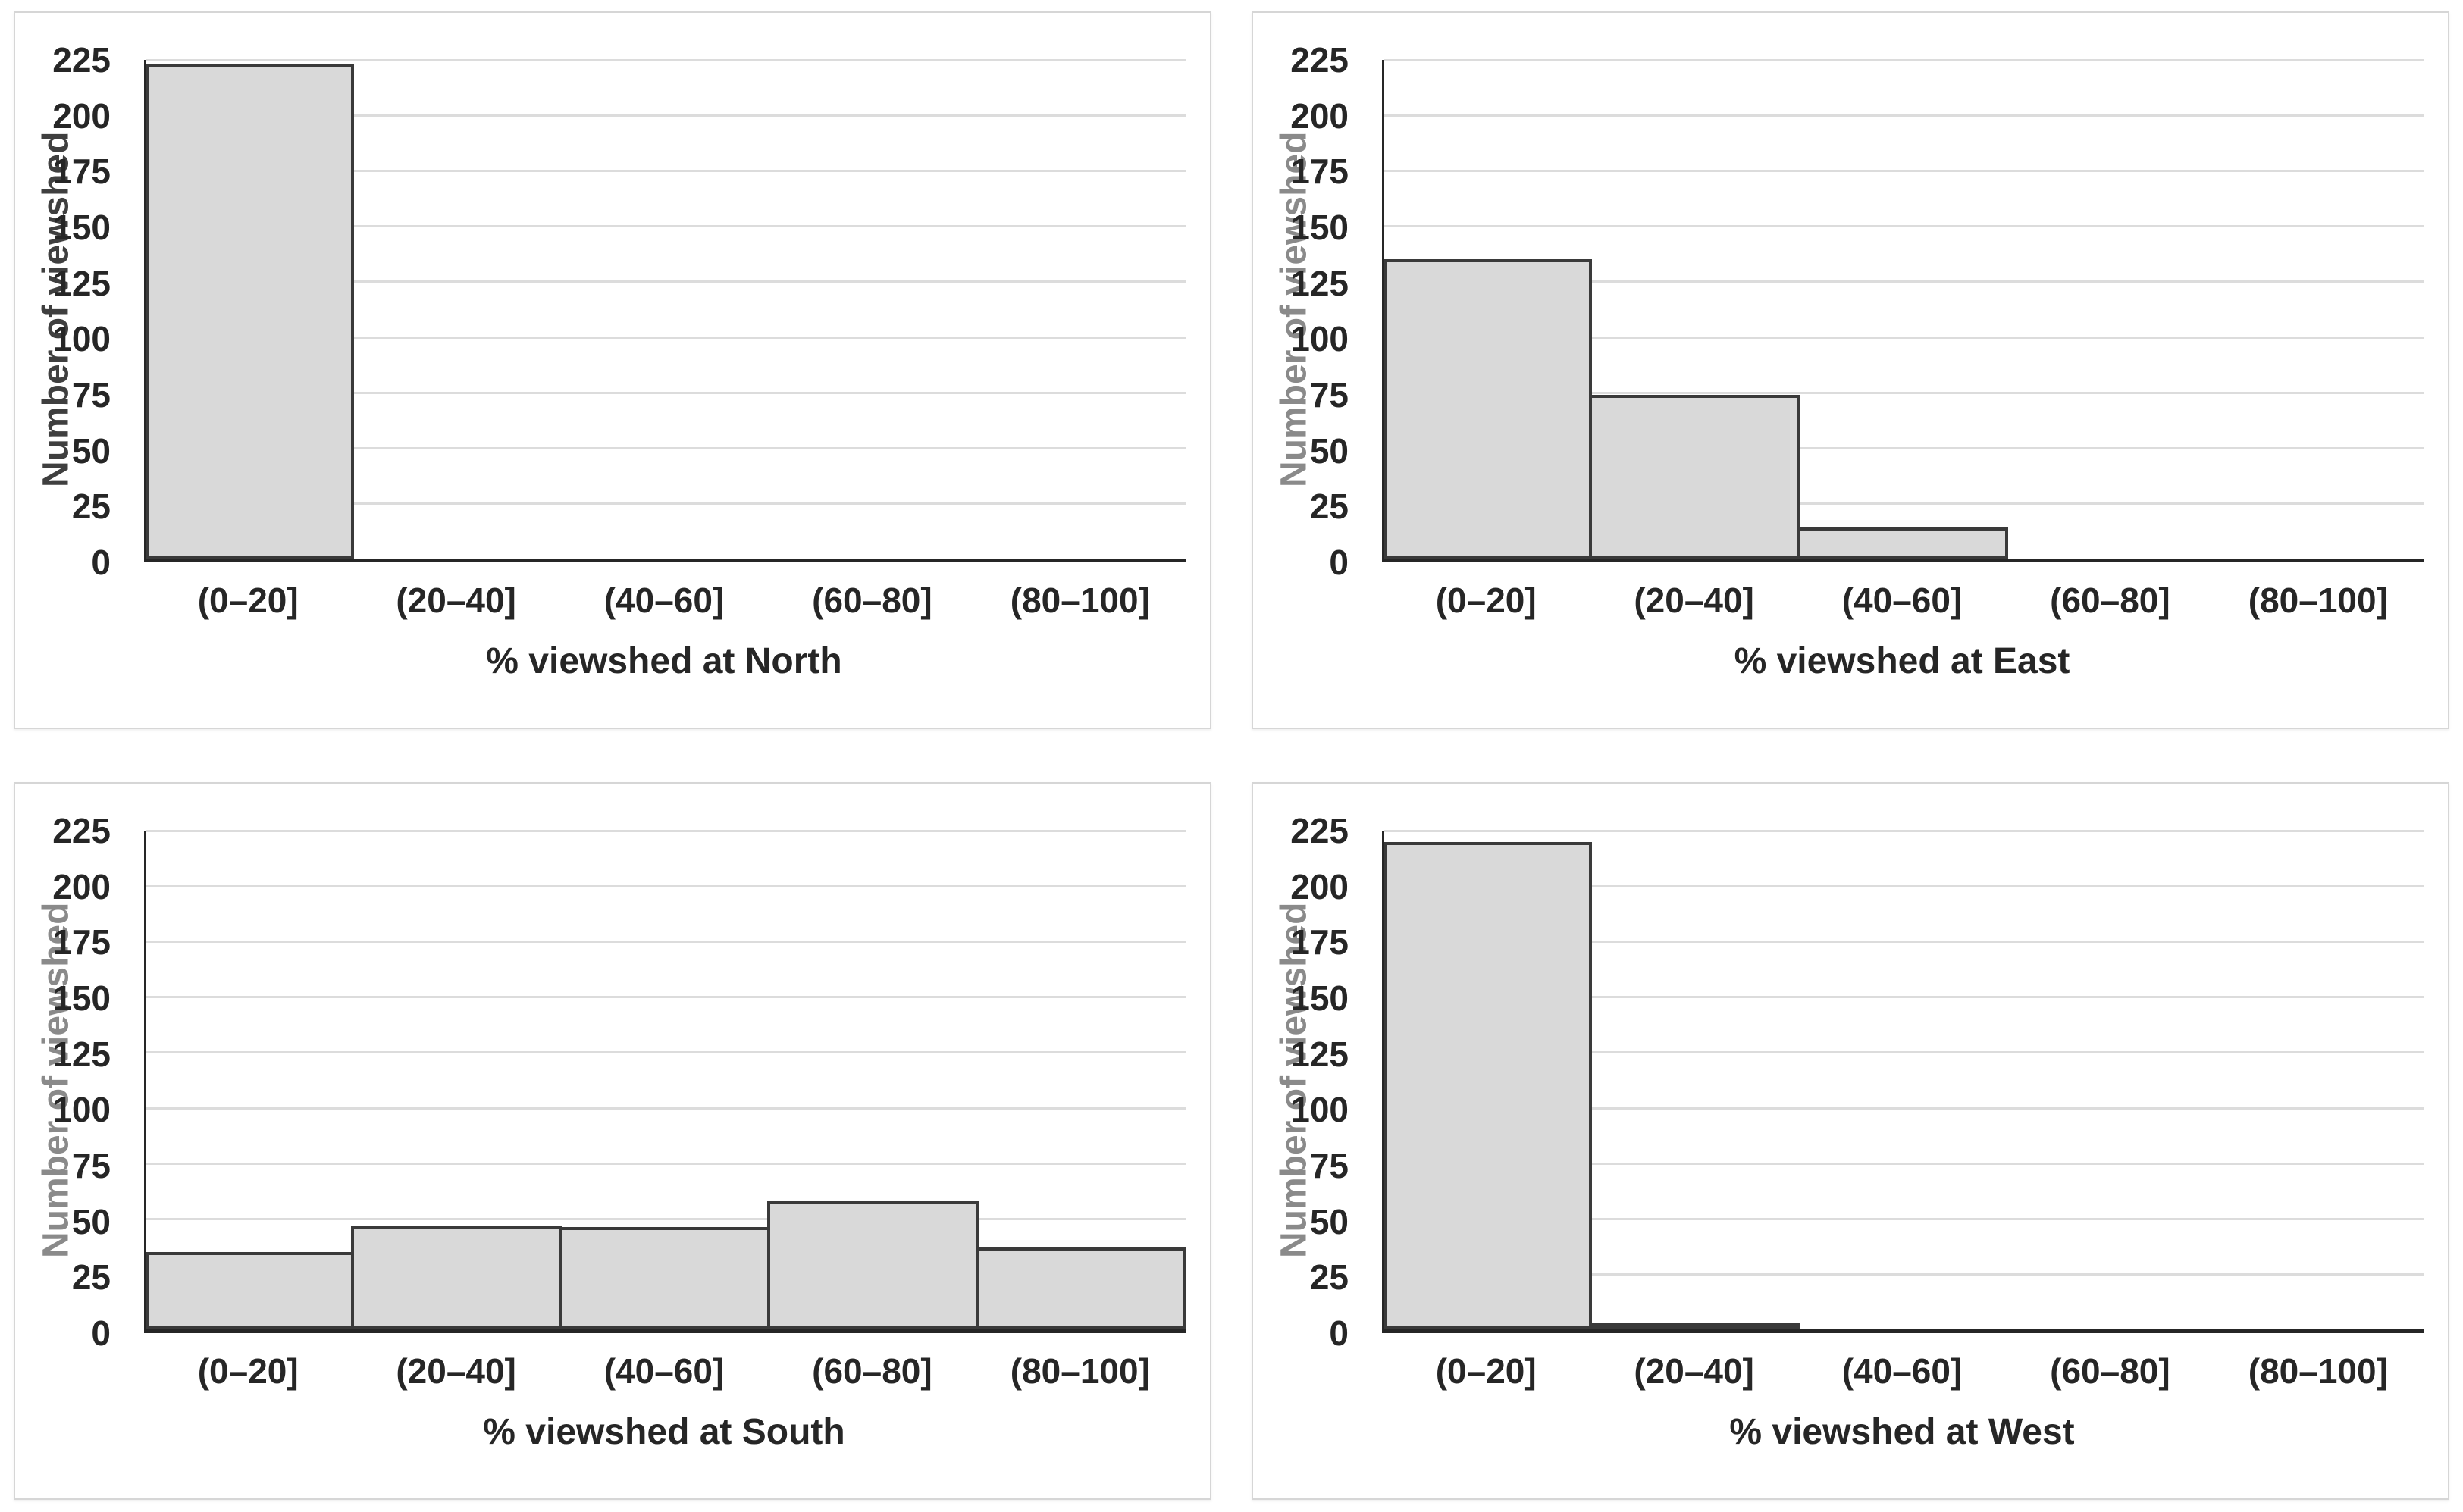  What do you see at coordinates (1902, 661) in the screenshot?
I see `x-axis-title: % viewshed at East` at bounding box center [1902, 661].